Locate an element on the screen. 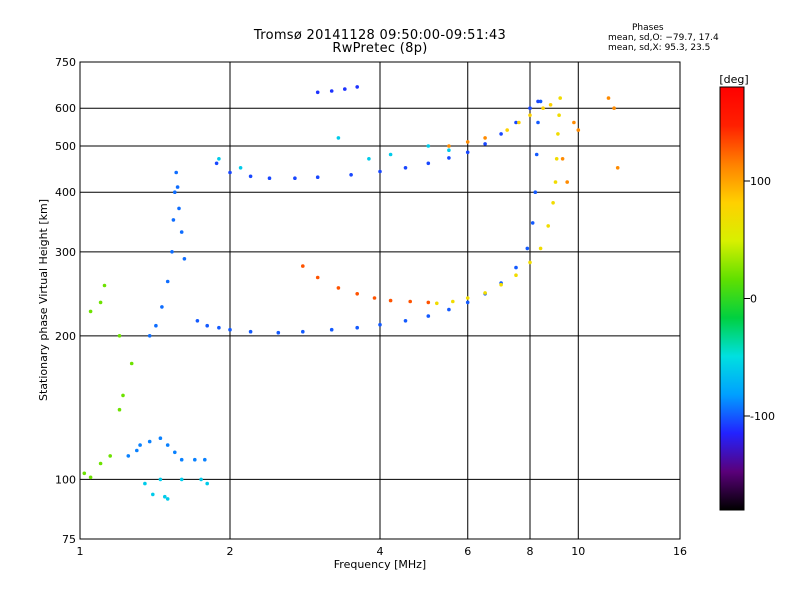  chart-title: Tromsø 20141128 09:50:00-09:51:43 is located at coordinates (380, 35).